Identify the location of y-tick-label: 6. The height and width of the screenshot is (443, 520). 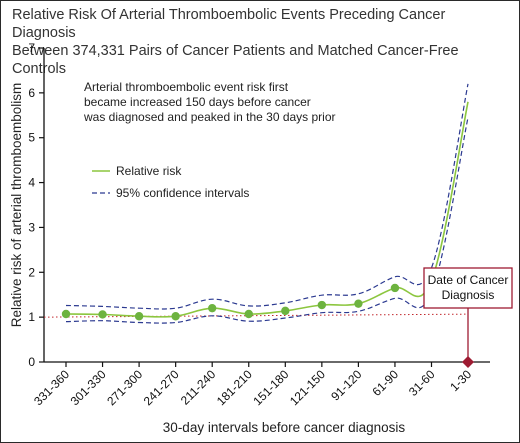
(31, 93).